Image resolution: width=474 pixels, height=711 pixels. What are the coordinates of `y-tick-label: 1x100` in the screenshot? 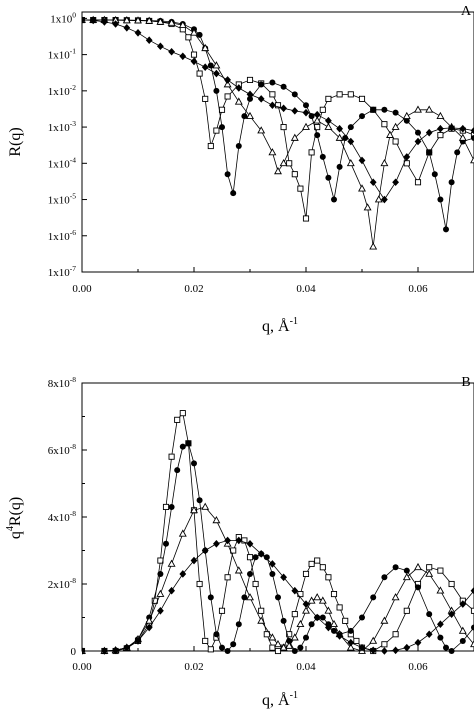 It's located at (63, 17).